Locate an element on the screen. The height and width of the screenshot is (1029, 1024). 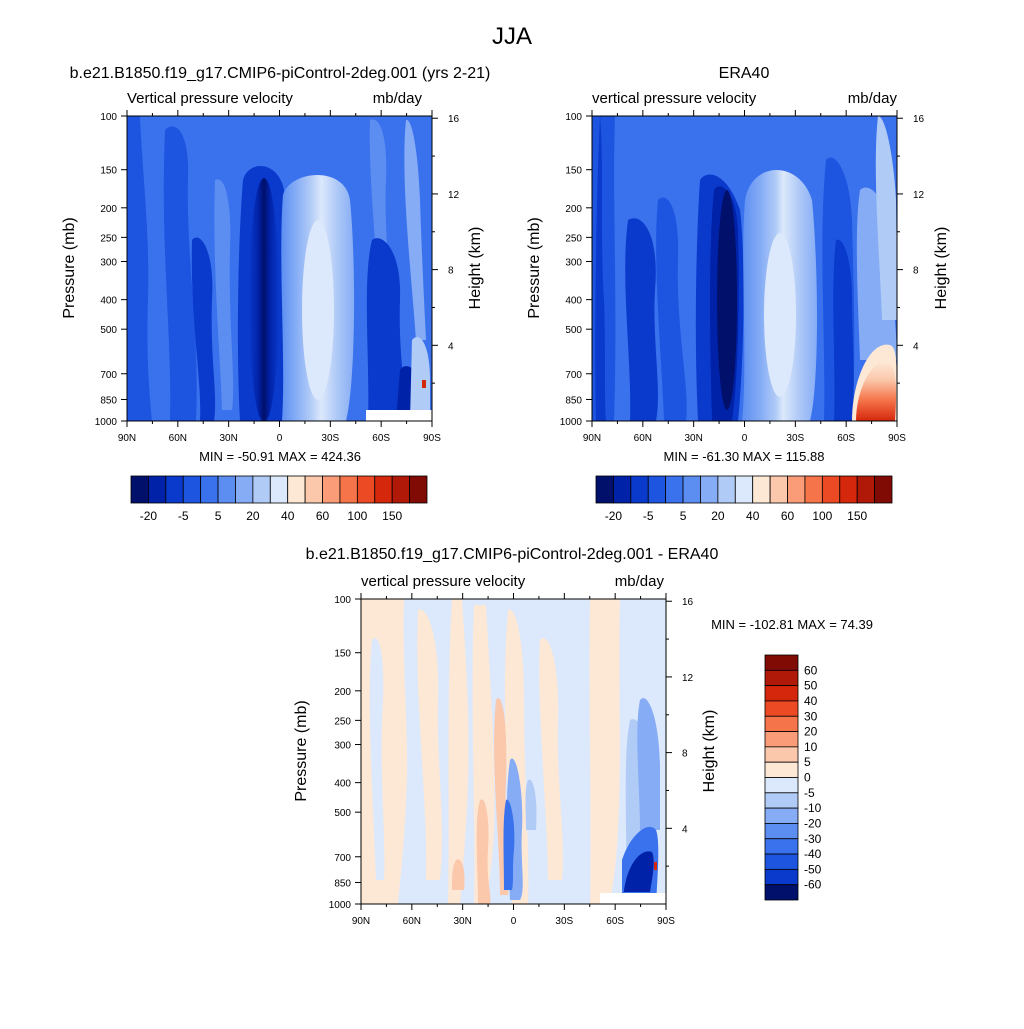
field-label: vertical pressure velocity is located at coordinates (443, 581).